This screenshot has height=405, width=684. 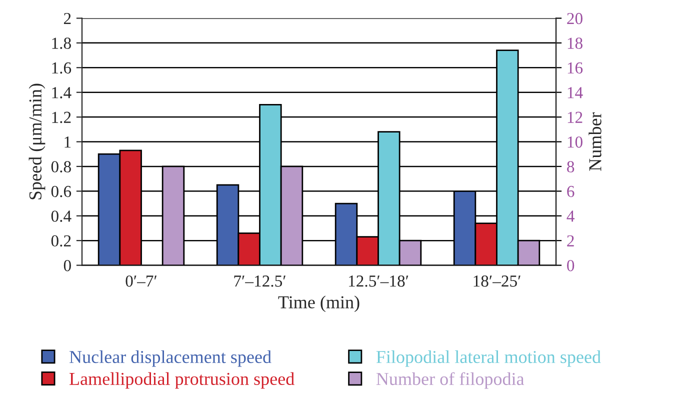 I want to click on y-tick-label: 0.2, so click(x=61, y=241).